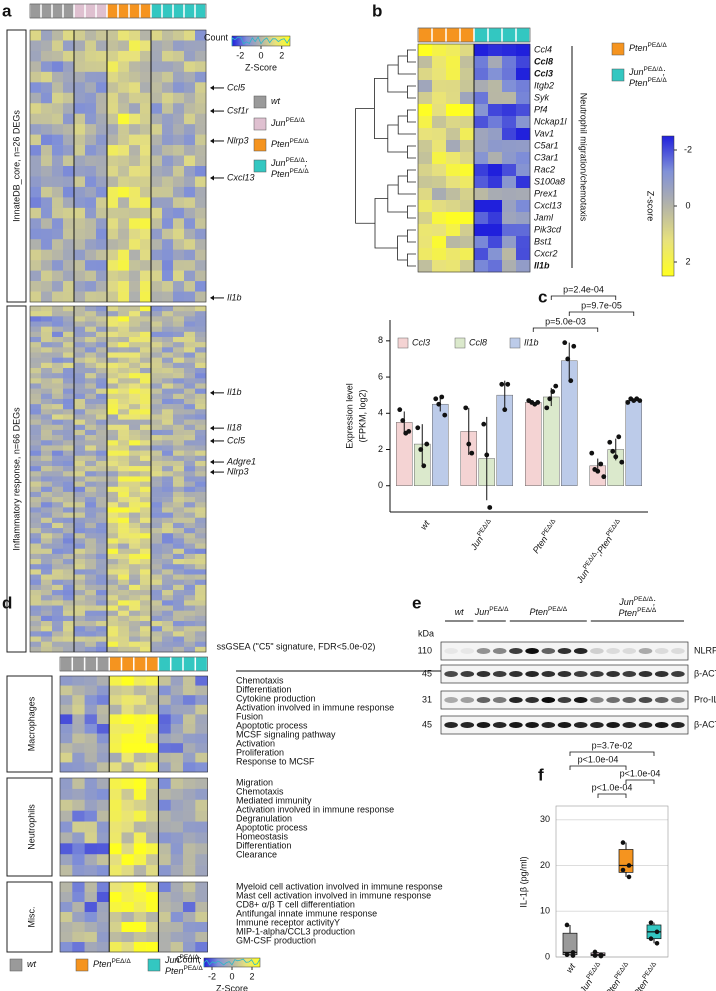 This screenshot has height=991, width=716. Describe the element at coordinates (629, 674) in the screenshot. I see `blot-band` at that location.